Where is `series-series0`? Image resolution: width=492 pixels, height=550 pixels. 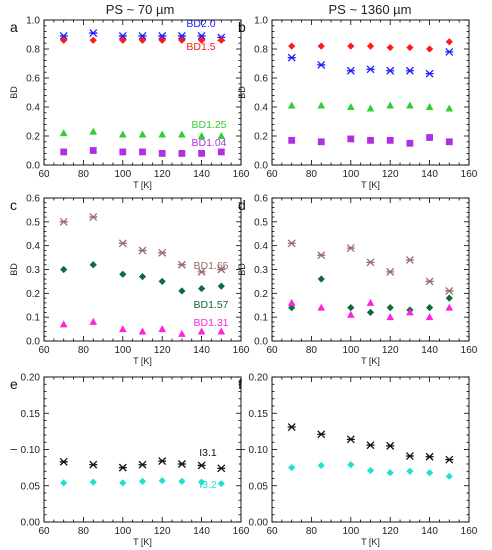 series-series0 is located at coordinates (370, 443).